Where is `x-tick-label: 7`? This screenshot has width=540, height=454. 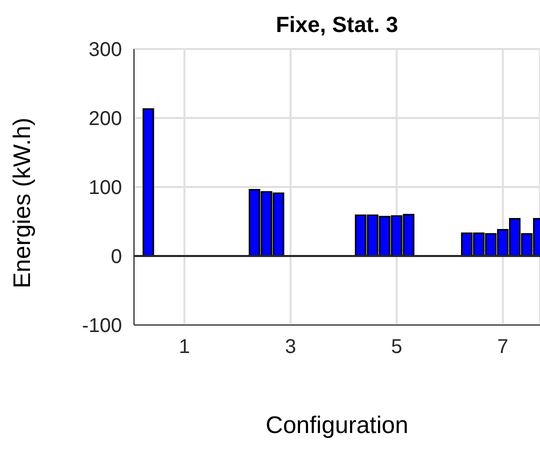
x-tick-label: 7 is located at coordinates (502, 347).